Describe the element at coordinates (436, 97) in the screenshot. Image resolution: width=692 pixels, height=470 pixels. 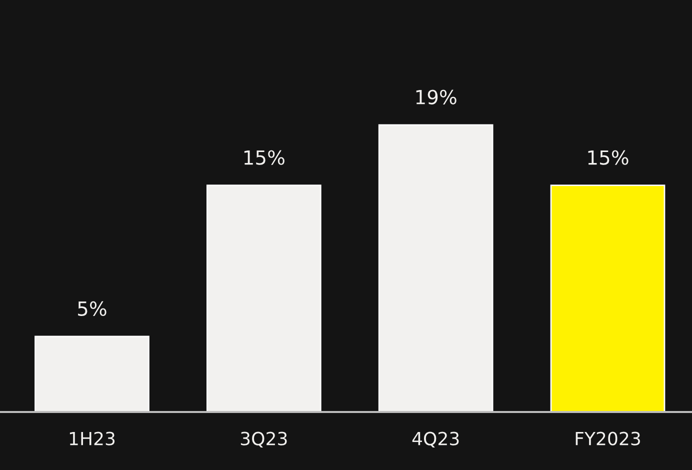
I see `data-label: 19%` at that location.